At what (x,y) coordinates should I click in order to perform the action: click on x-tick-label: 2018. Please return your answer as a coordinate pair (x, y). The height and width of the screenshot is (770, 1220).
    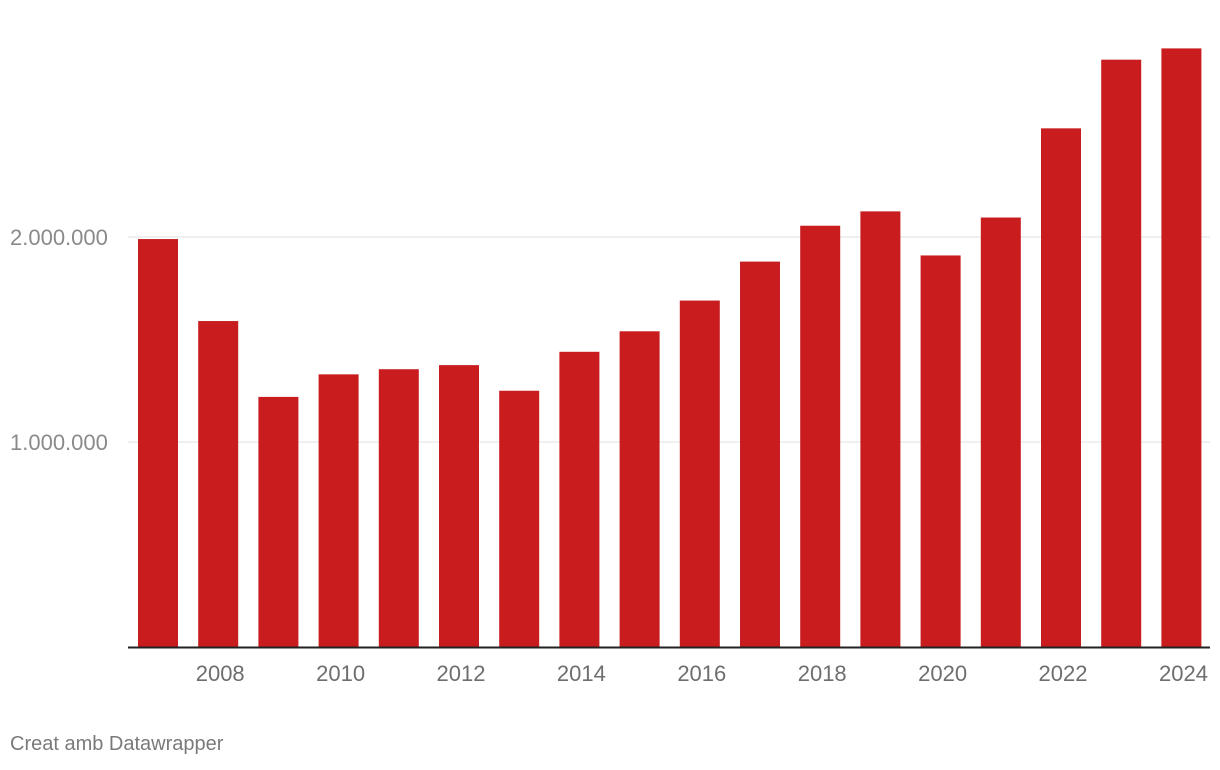
    Looking at the image, I should click on (822, 673).